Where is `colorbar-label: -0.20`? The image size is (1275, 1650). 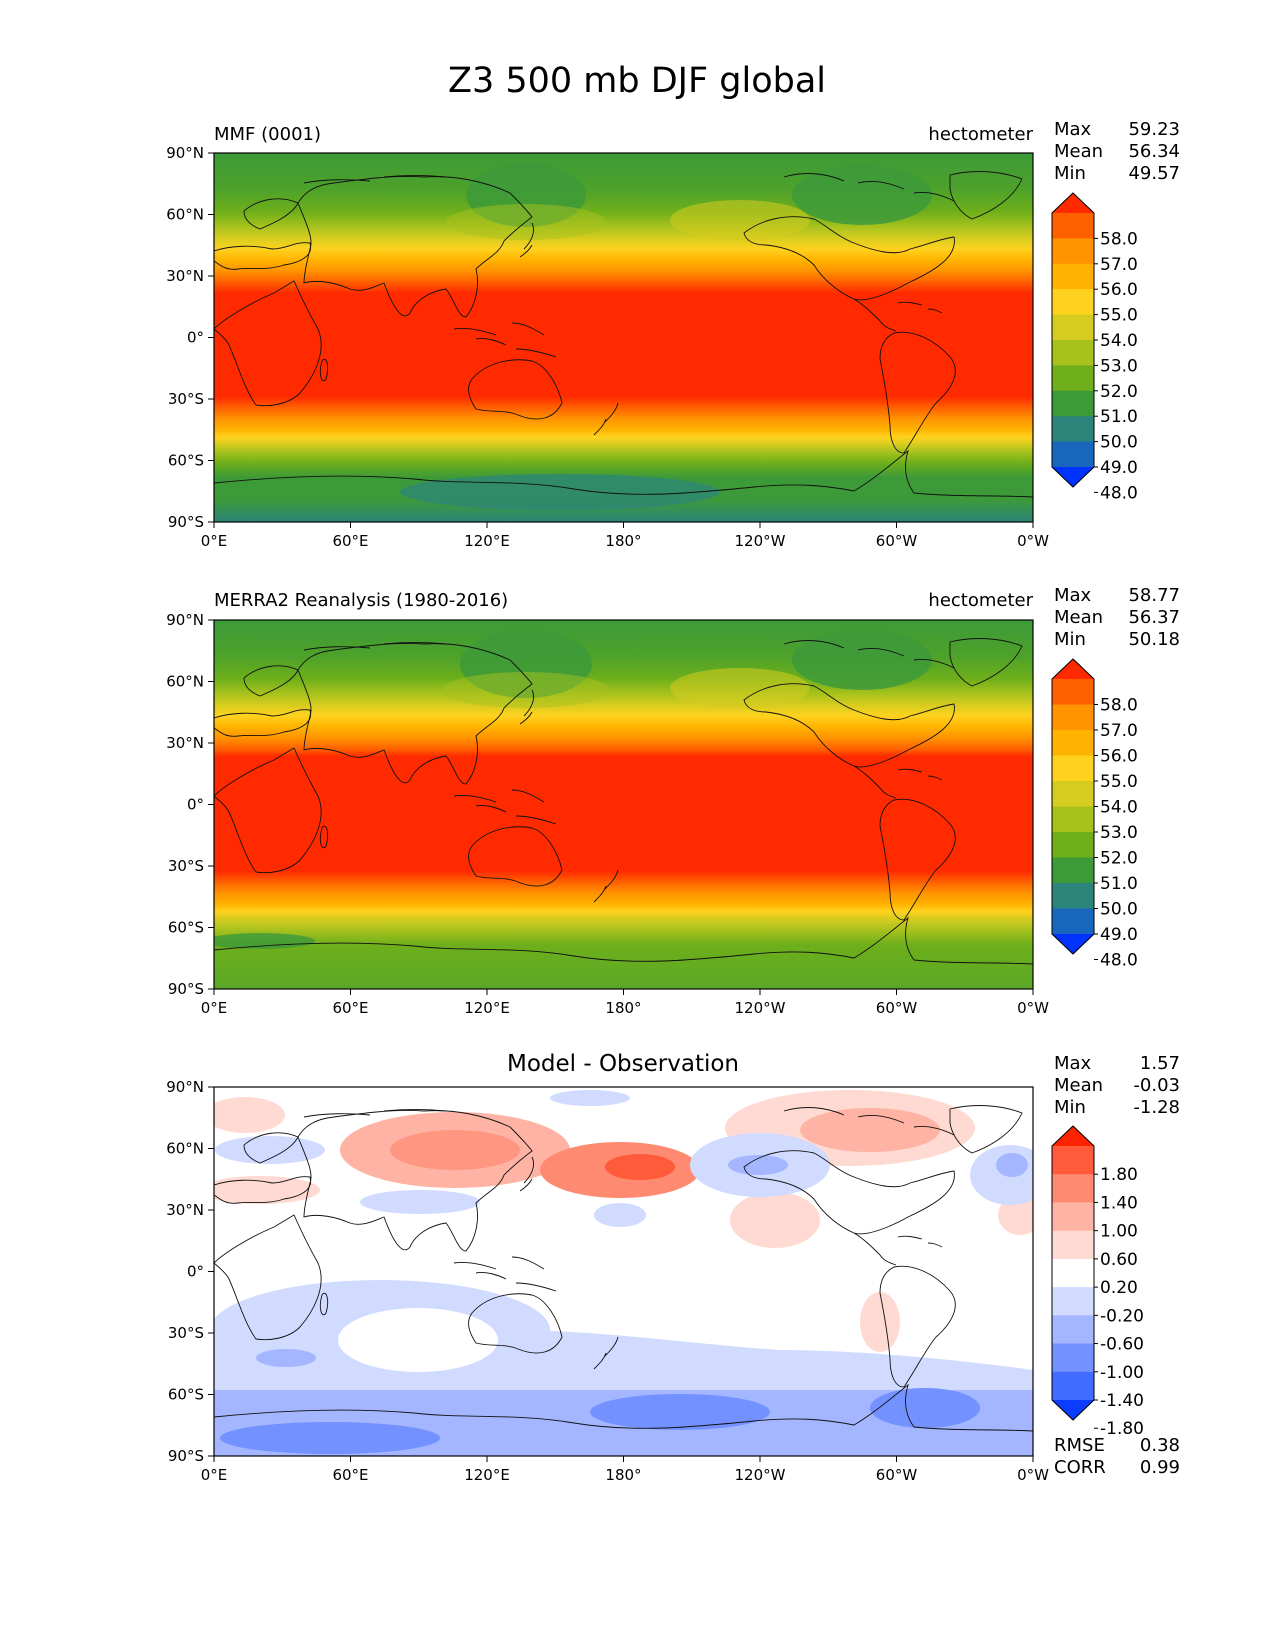 colorbar-label: -0.20 is located at coordinates (1122, 1316).